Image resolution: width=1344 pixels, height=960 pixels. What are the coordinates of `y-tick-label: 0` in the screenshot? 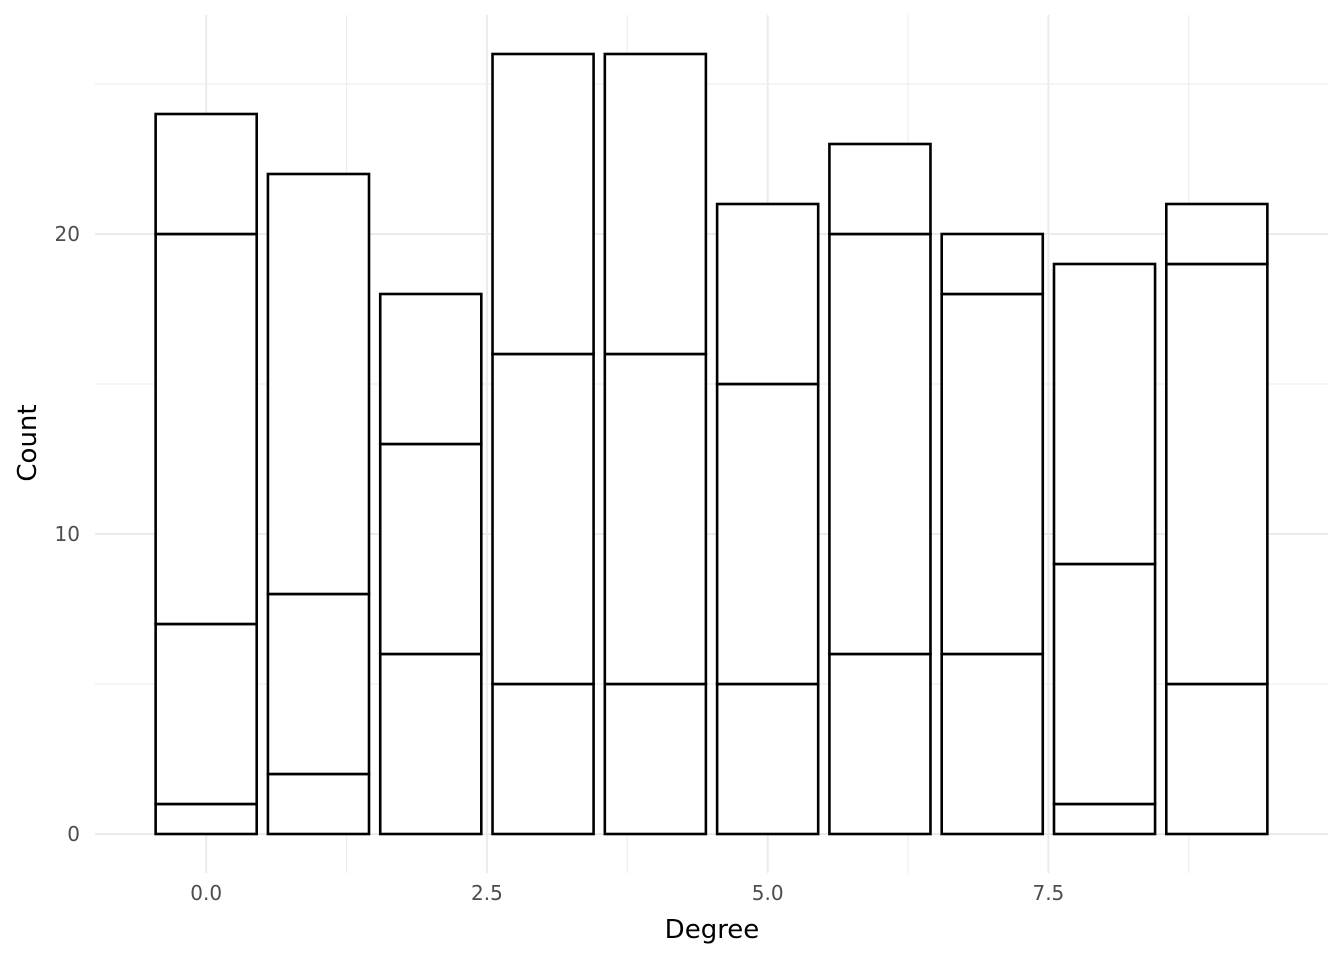 It's located at (73, 834).